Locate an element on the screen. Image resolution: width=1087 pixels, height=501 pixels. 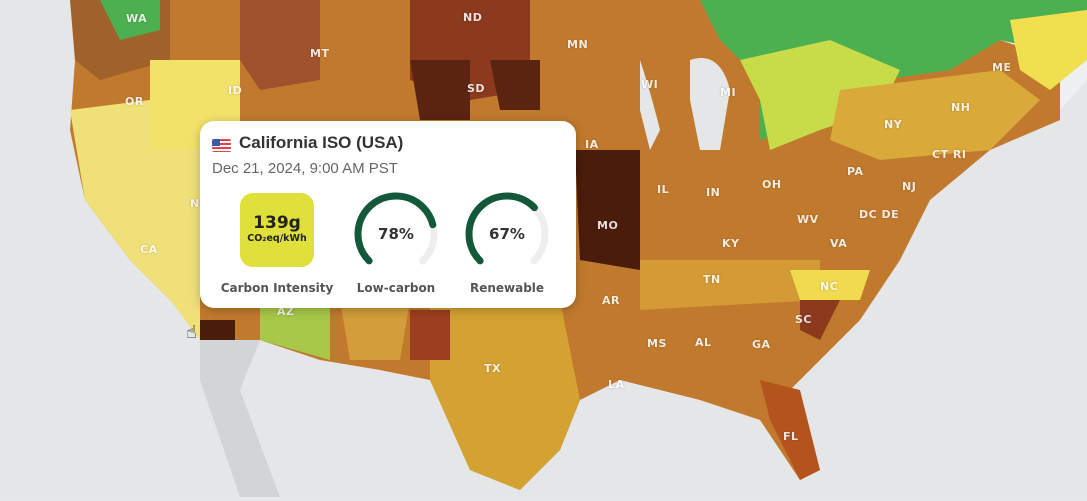
low-carbon-gauge: 78% is located at coordinates (396, 234).